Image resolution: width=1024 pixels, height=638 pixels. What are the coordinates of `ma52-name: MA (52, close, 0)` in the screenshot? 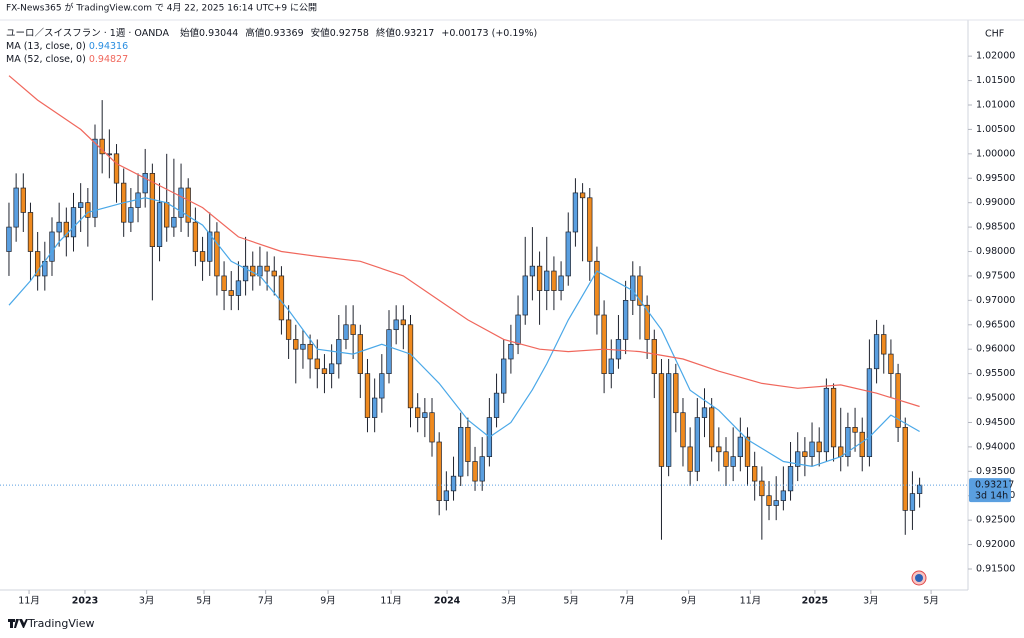 It's located at (46, 59).